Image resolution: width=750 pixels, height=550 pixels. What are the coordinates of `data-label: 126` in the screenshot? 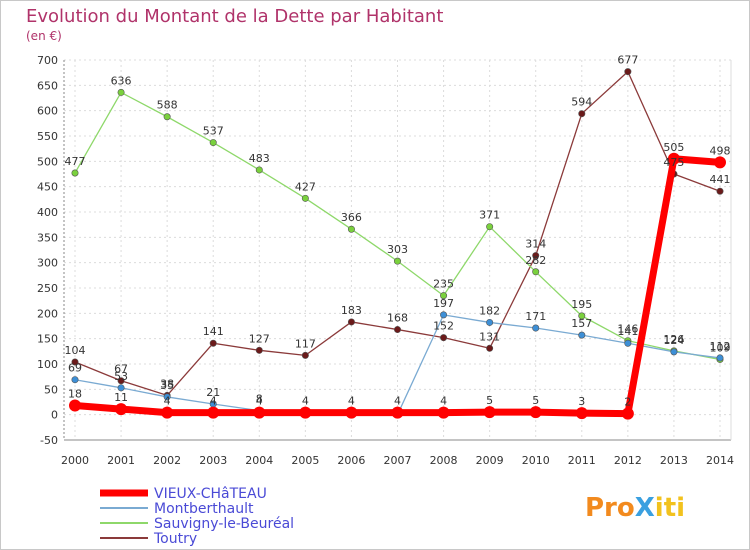 It's located at (673, 339).